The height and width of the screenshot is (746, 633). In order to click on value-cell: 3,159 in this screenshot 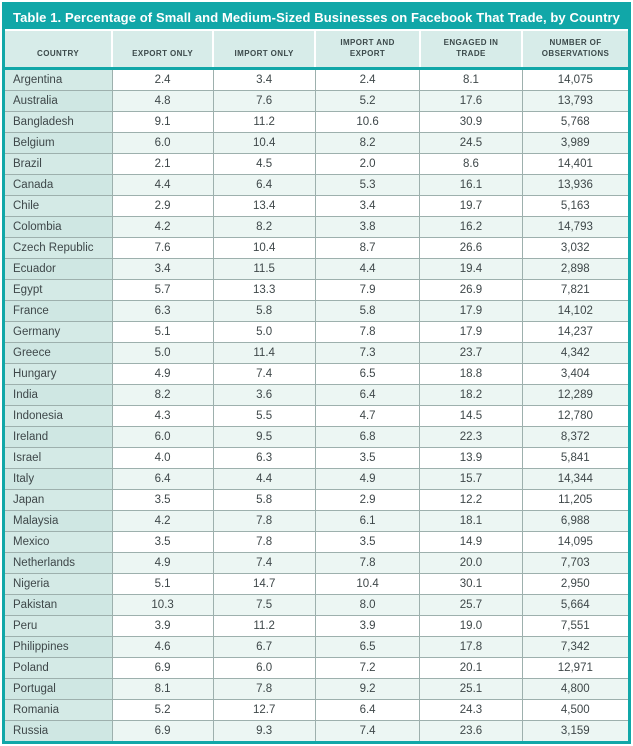, I will do `click(574, 730)`.